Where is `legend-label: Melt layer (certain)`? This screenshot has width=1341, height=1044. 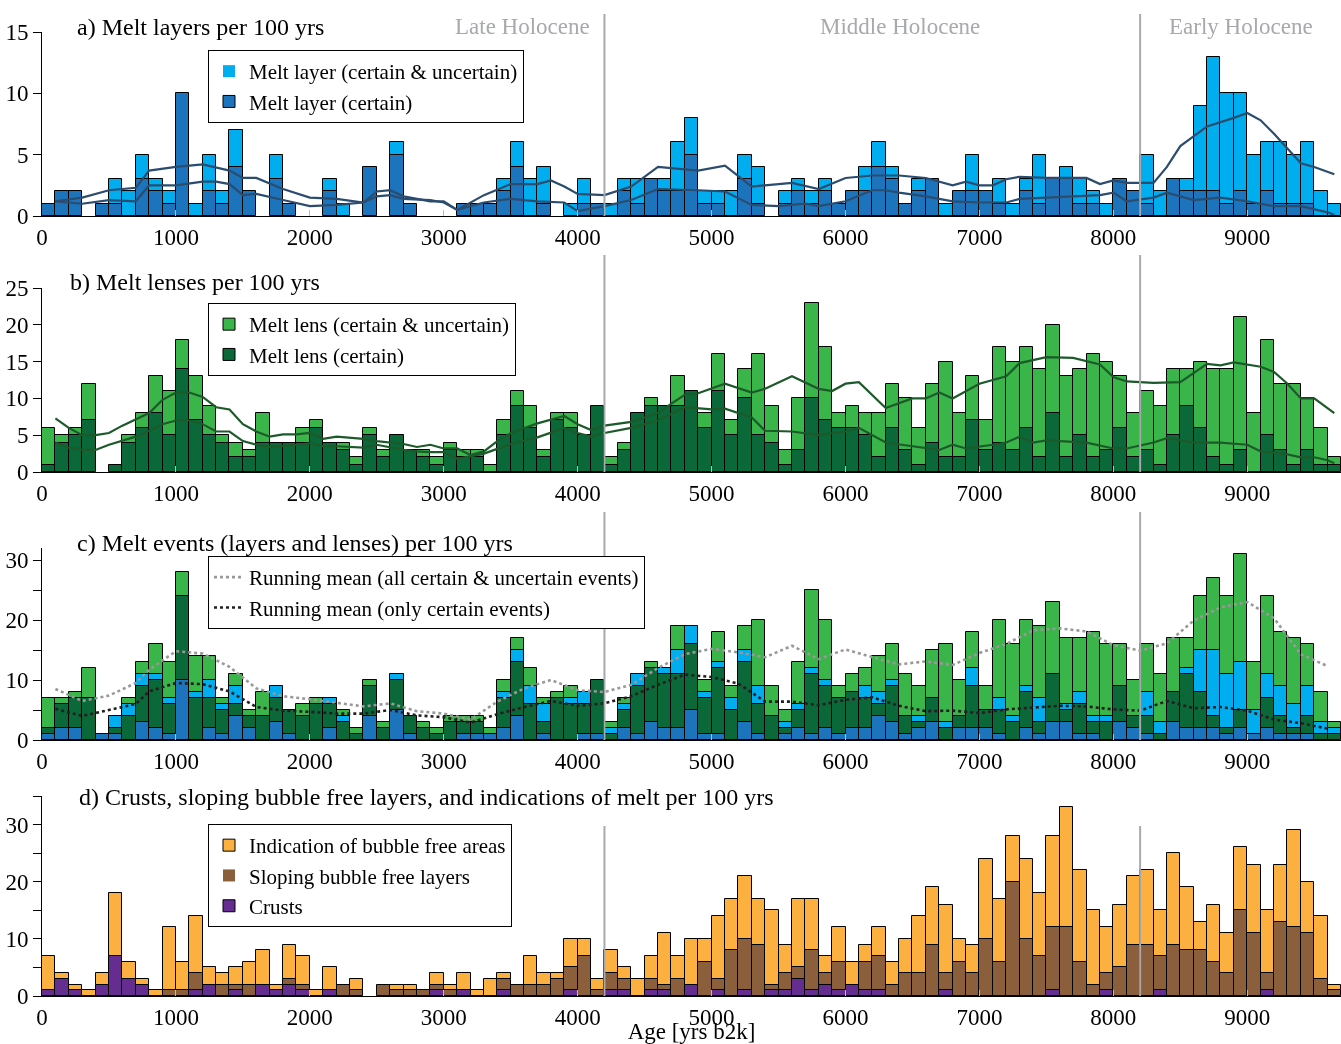 legend-label: Melt layer (certain) is located at coordinates (331, 102).